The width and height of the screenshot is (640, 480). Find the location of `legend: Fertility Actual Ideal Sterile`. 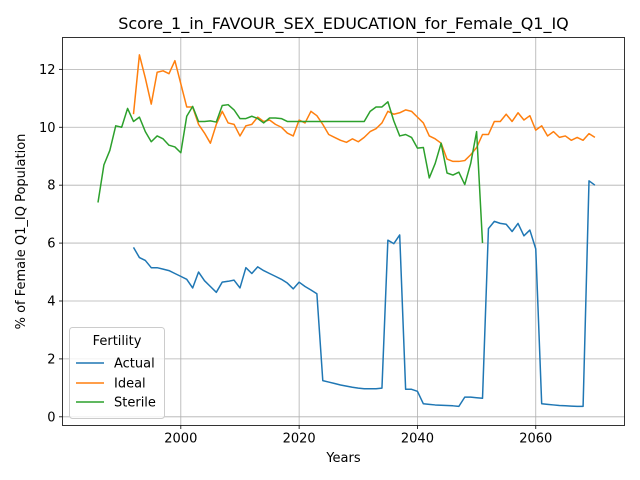

legend: Fertility Actual Ideal Sterile is located at coordinates (117, 373).